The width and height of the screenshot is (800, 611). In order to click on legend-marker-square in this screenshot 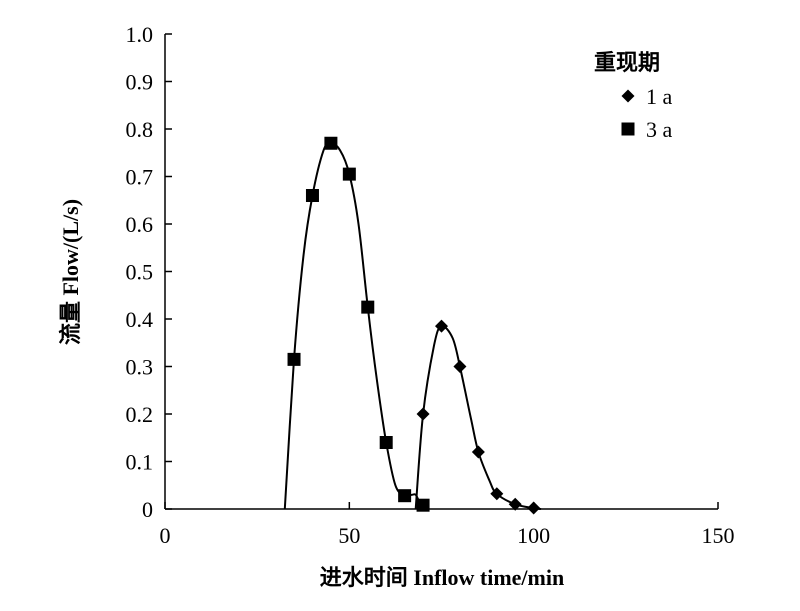, I will do `click(628, 129)`.